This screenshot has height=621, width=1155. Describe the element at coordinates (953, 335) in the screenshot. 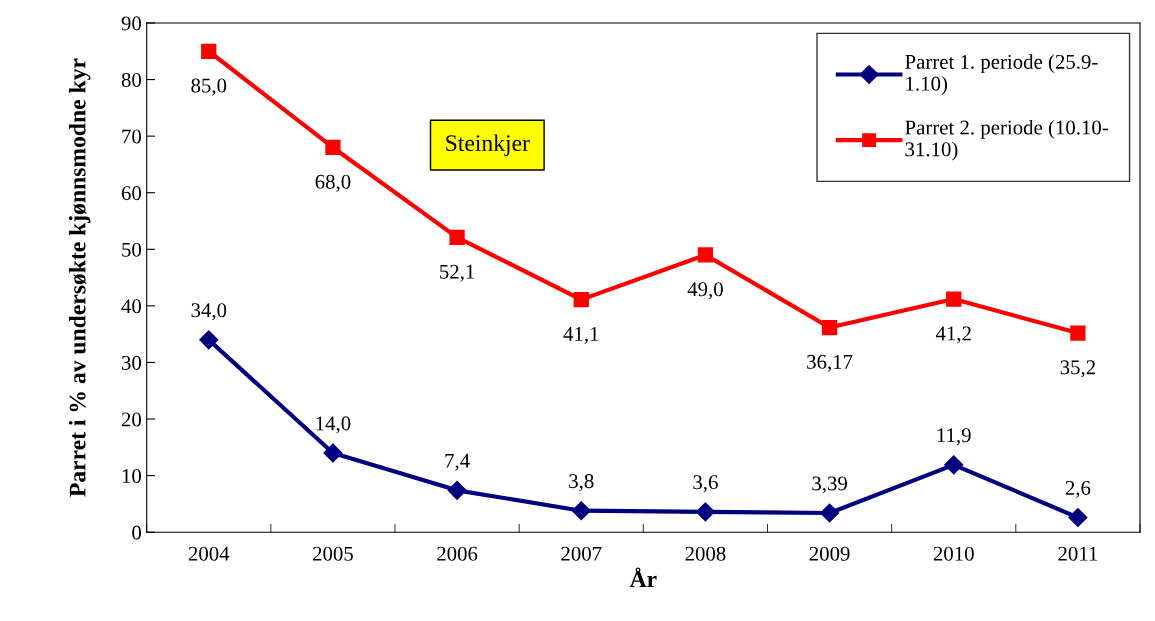

I see `data-label: 41,2` at that location.